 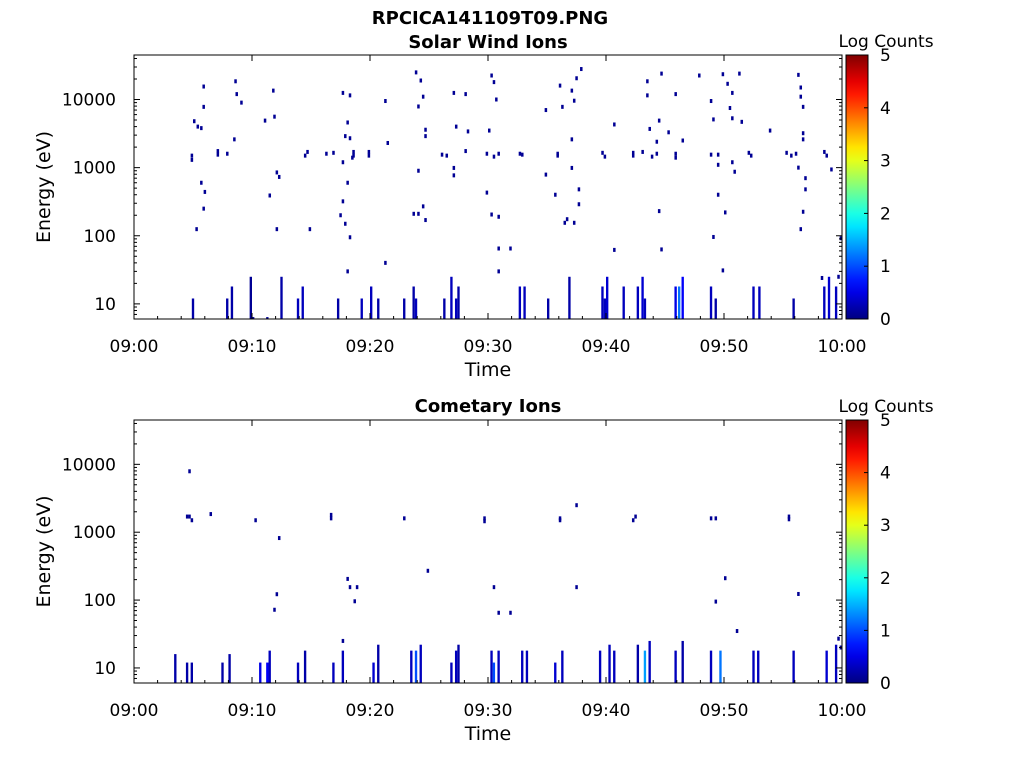 I want to click on colorbar-label: Log Counts, so click(x=885, y=42).